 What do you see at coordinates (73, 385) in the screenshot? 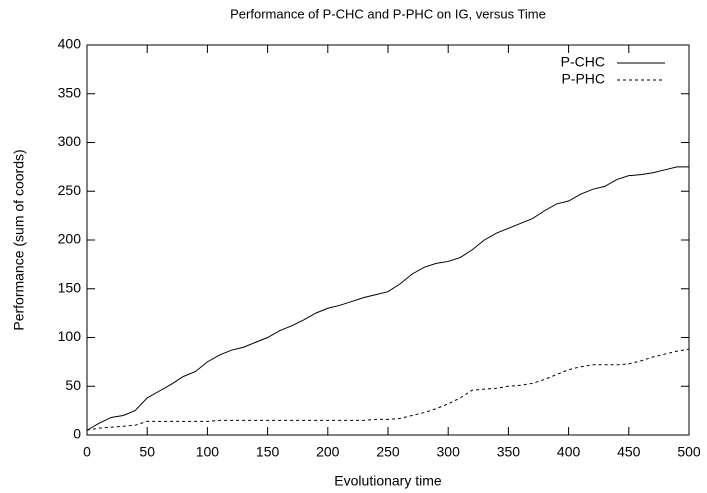
I see `y-tick-label: 50` at bounding box center [73, 385].